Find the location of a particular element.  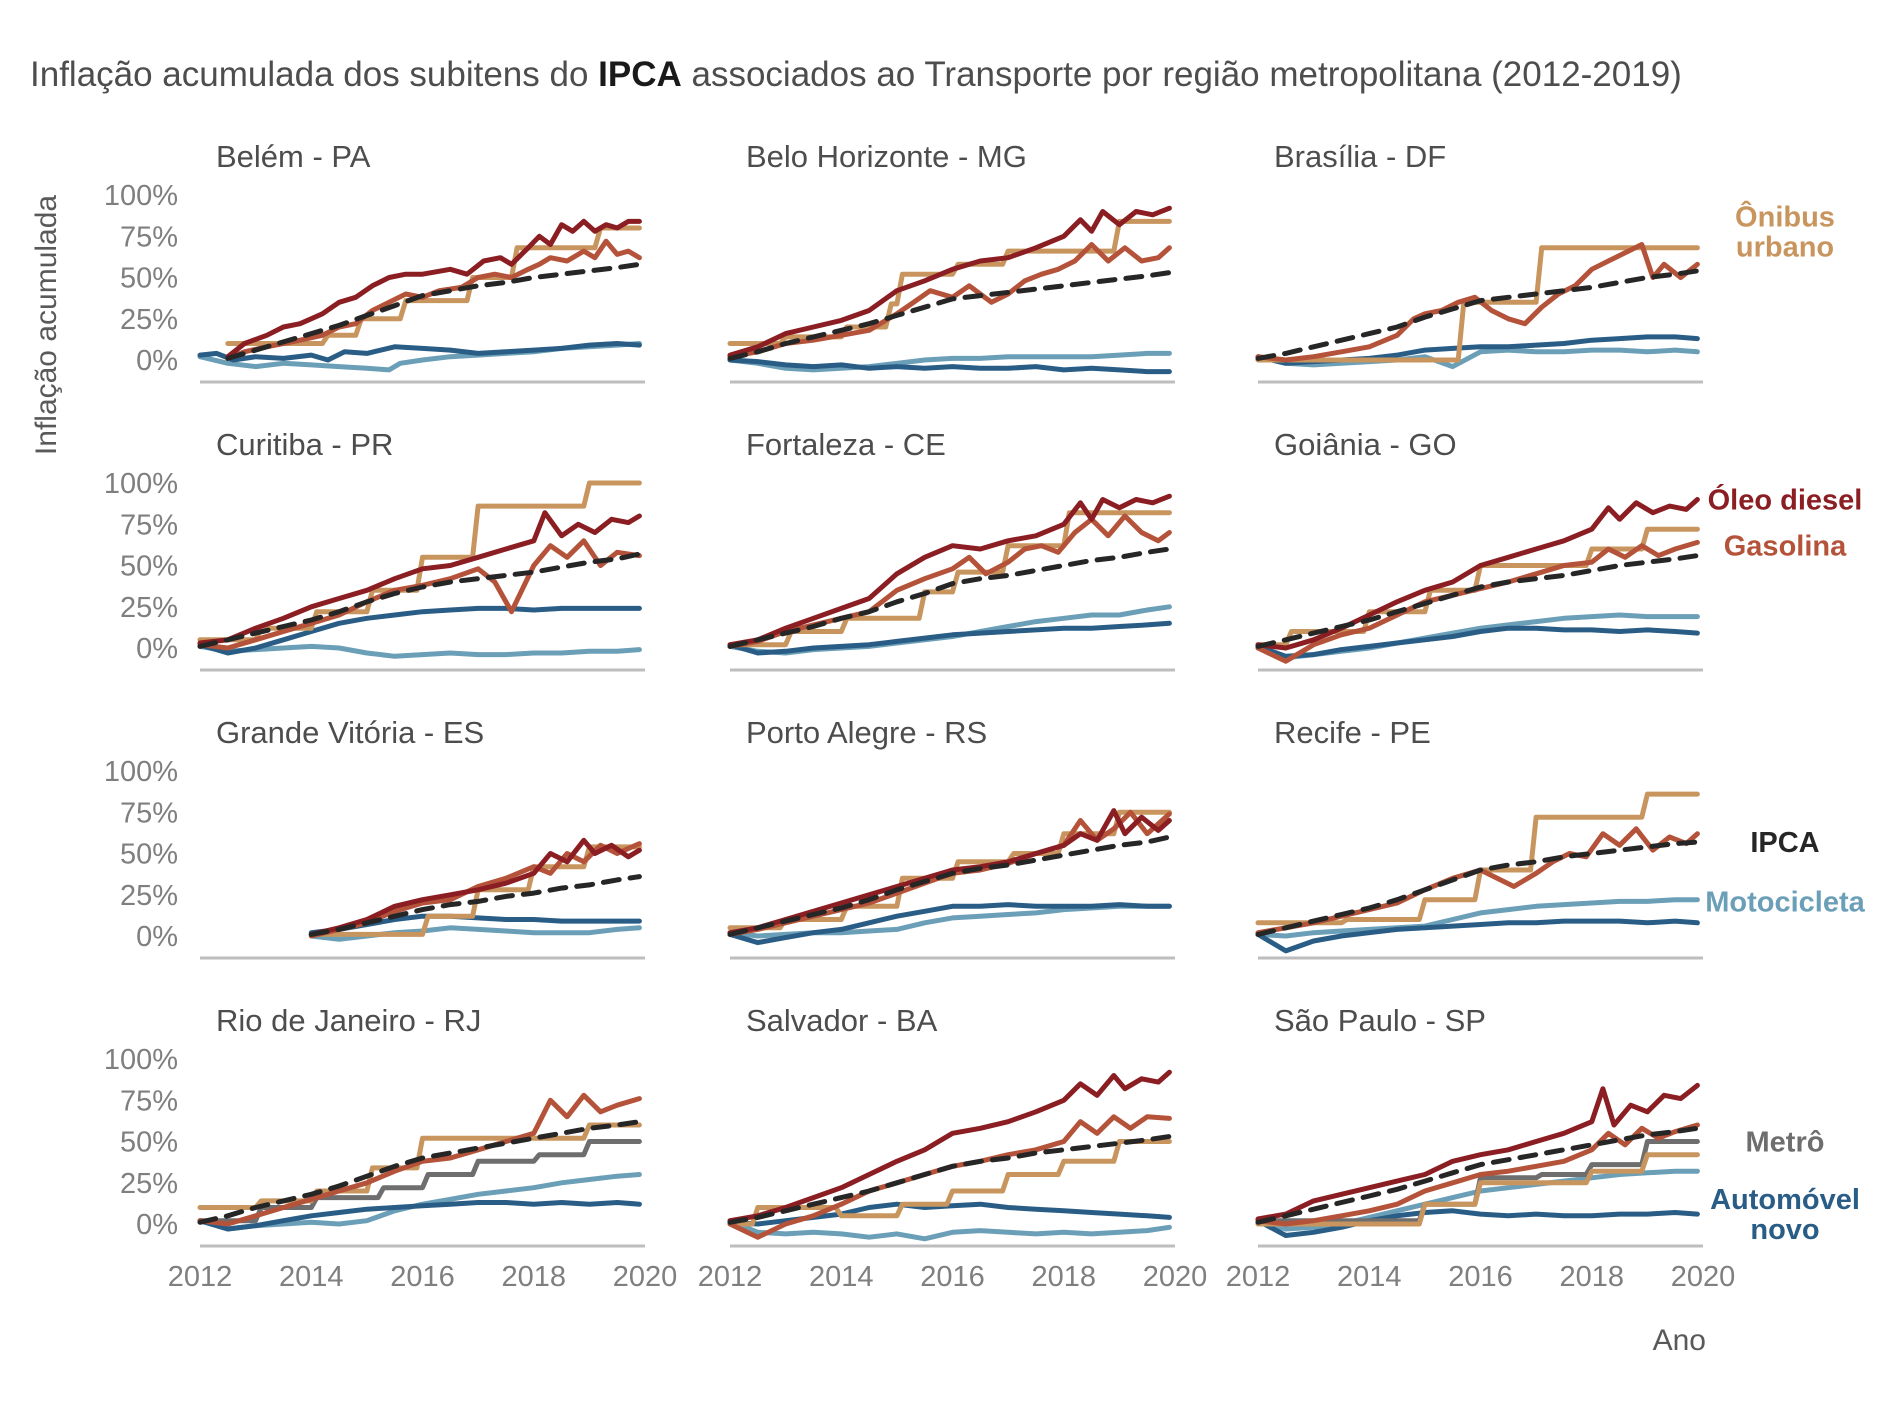

legend-label-onibus: Ônibus urbano is located at coordinates (1785, 231).